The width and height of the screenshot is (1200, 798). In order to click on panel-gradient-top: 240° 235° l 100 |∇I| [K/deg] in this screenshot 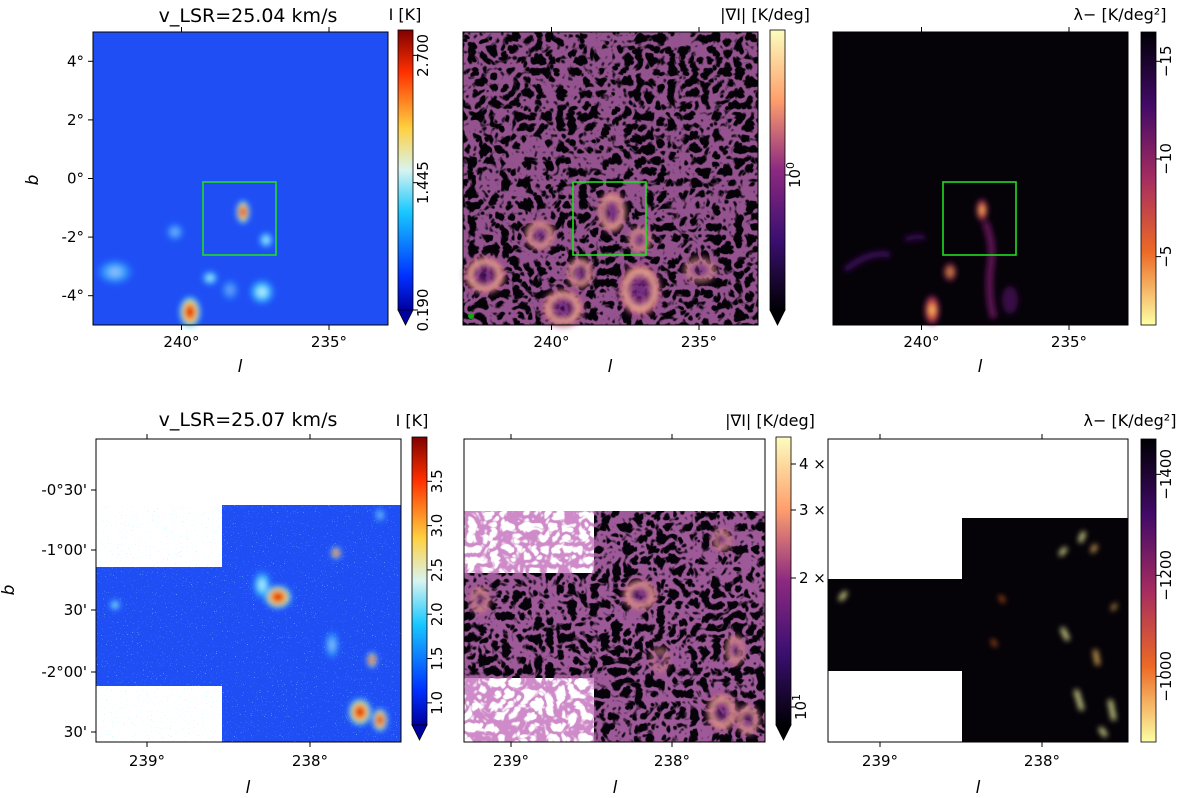, I will do `click(636, 191)`.